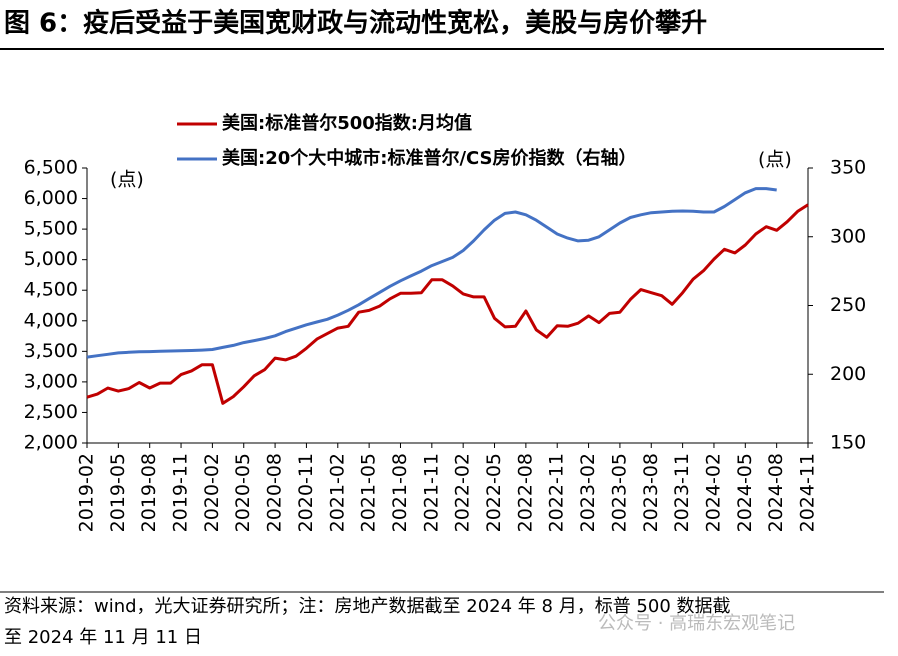 This screenshot has width=898, height=656. Describe the element at coordinates (87, 492) in the screenshot. I see `x-tick-label: 2019-02` at that location.